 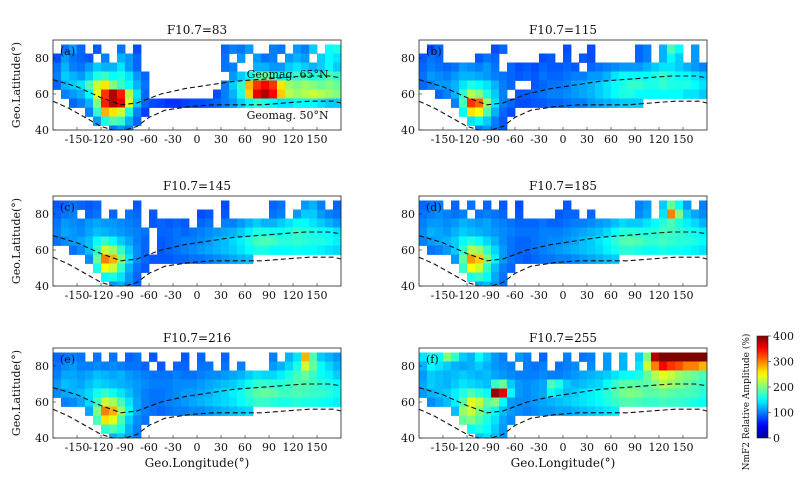 I want to click on x-tick-label: 150, so click(x=683, y=447).